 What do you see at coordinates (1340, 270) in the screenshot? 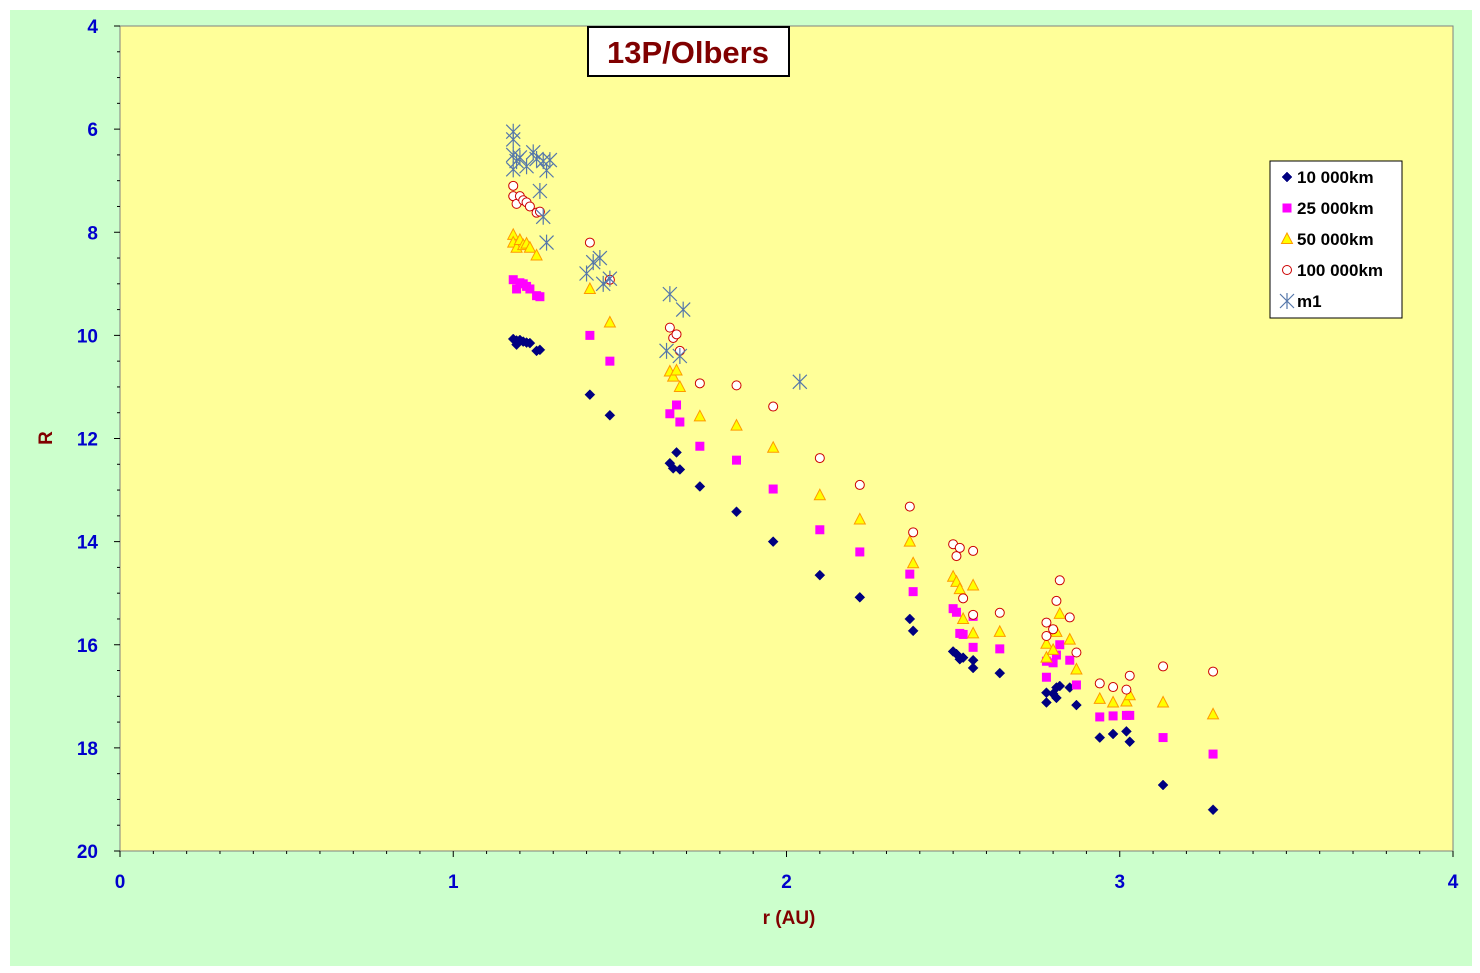
I see `legend-label: 100 000km` at bounding box center [1340, 270].